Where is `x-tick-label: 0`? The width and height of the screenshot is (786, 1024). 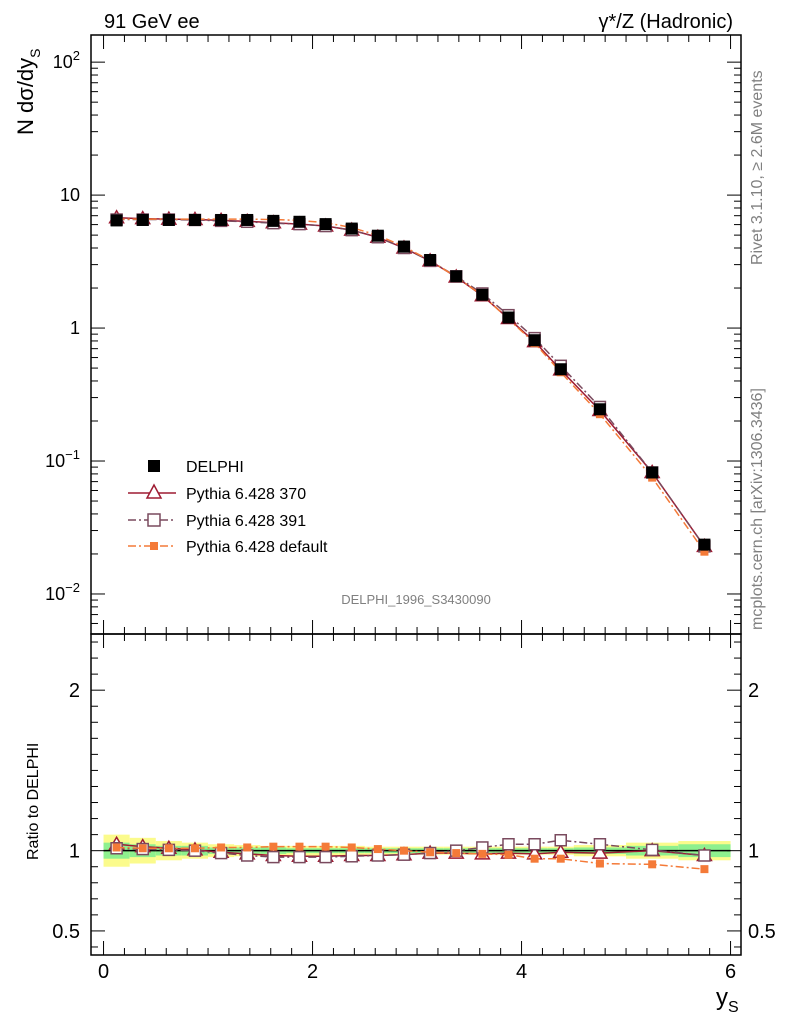
x-tick-label: 0 is located at coordinates (103, 972).